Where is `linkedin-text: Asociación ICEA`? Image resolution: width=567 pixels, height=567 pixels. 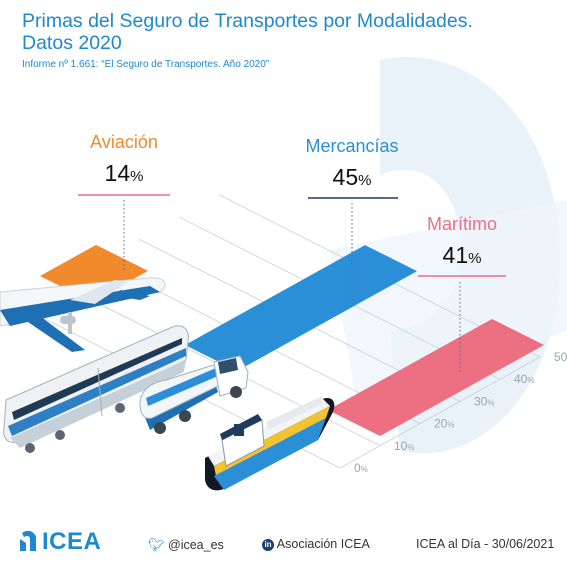 linkedin-text: Asociación ICEA is located at coordinates (323, 544).